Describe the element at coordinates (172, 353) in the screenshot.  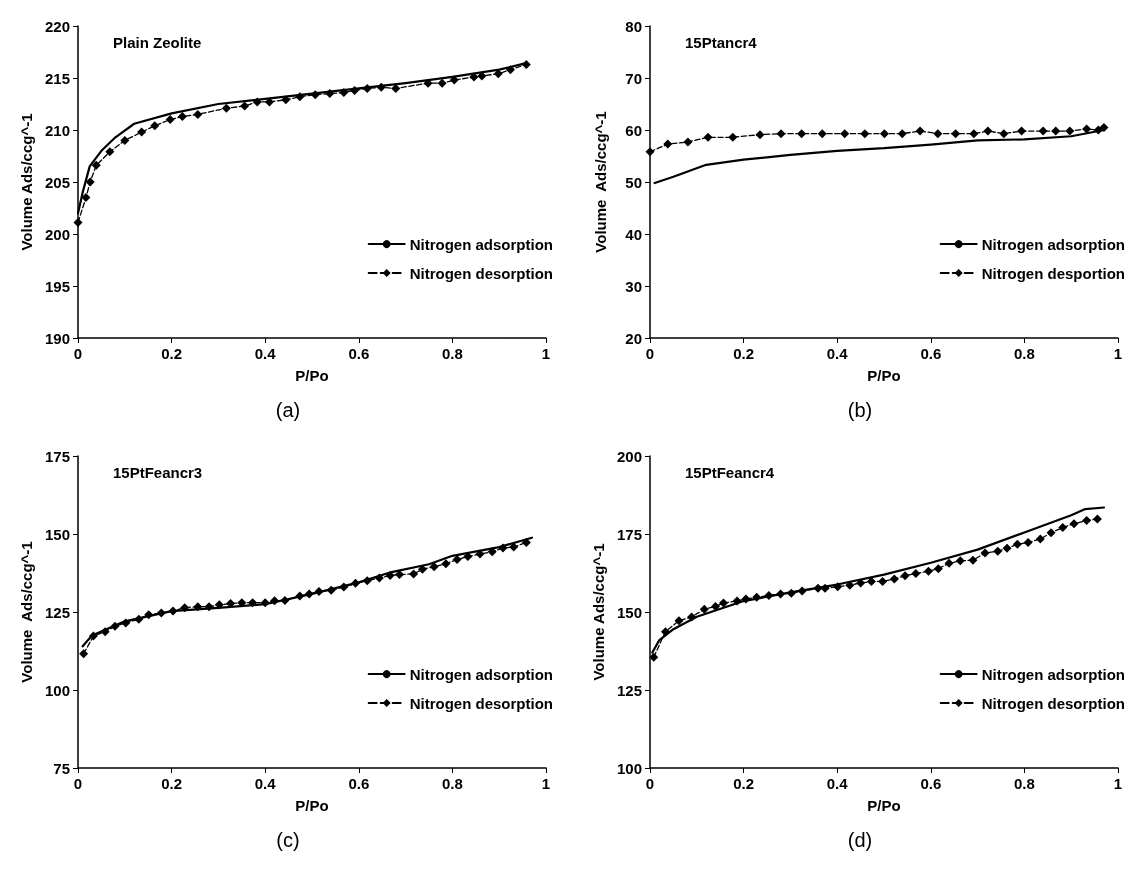
I see `x-tick-label: 0.2` at that location.